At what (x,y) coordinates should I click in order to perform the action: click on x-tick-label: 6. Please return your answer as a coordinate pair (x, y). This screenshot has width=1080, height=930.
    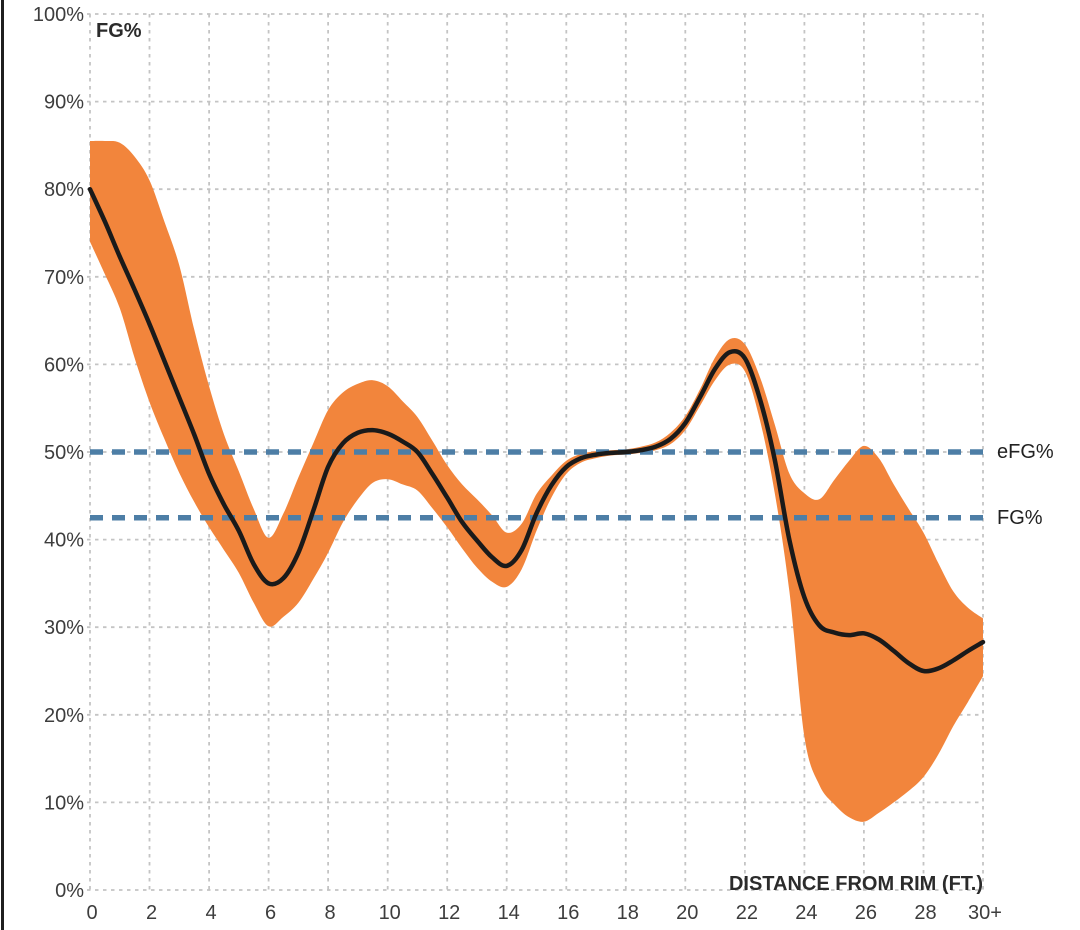
    Looking at the image, I should click on (270, 913).